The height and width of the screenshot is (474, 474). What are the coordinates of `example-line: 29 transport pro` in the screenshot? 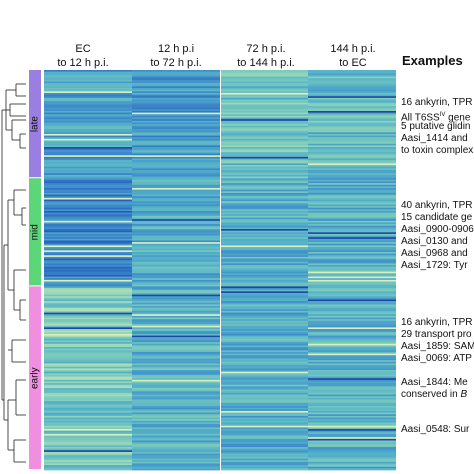 It's located at (436, 334).